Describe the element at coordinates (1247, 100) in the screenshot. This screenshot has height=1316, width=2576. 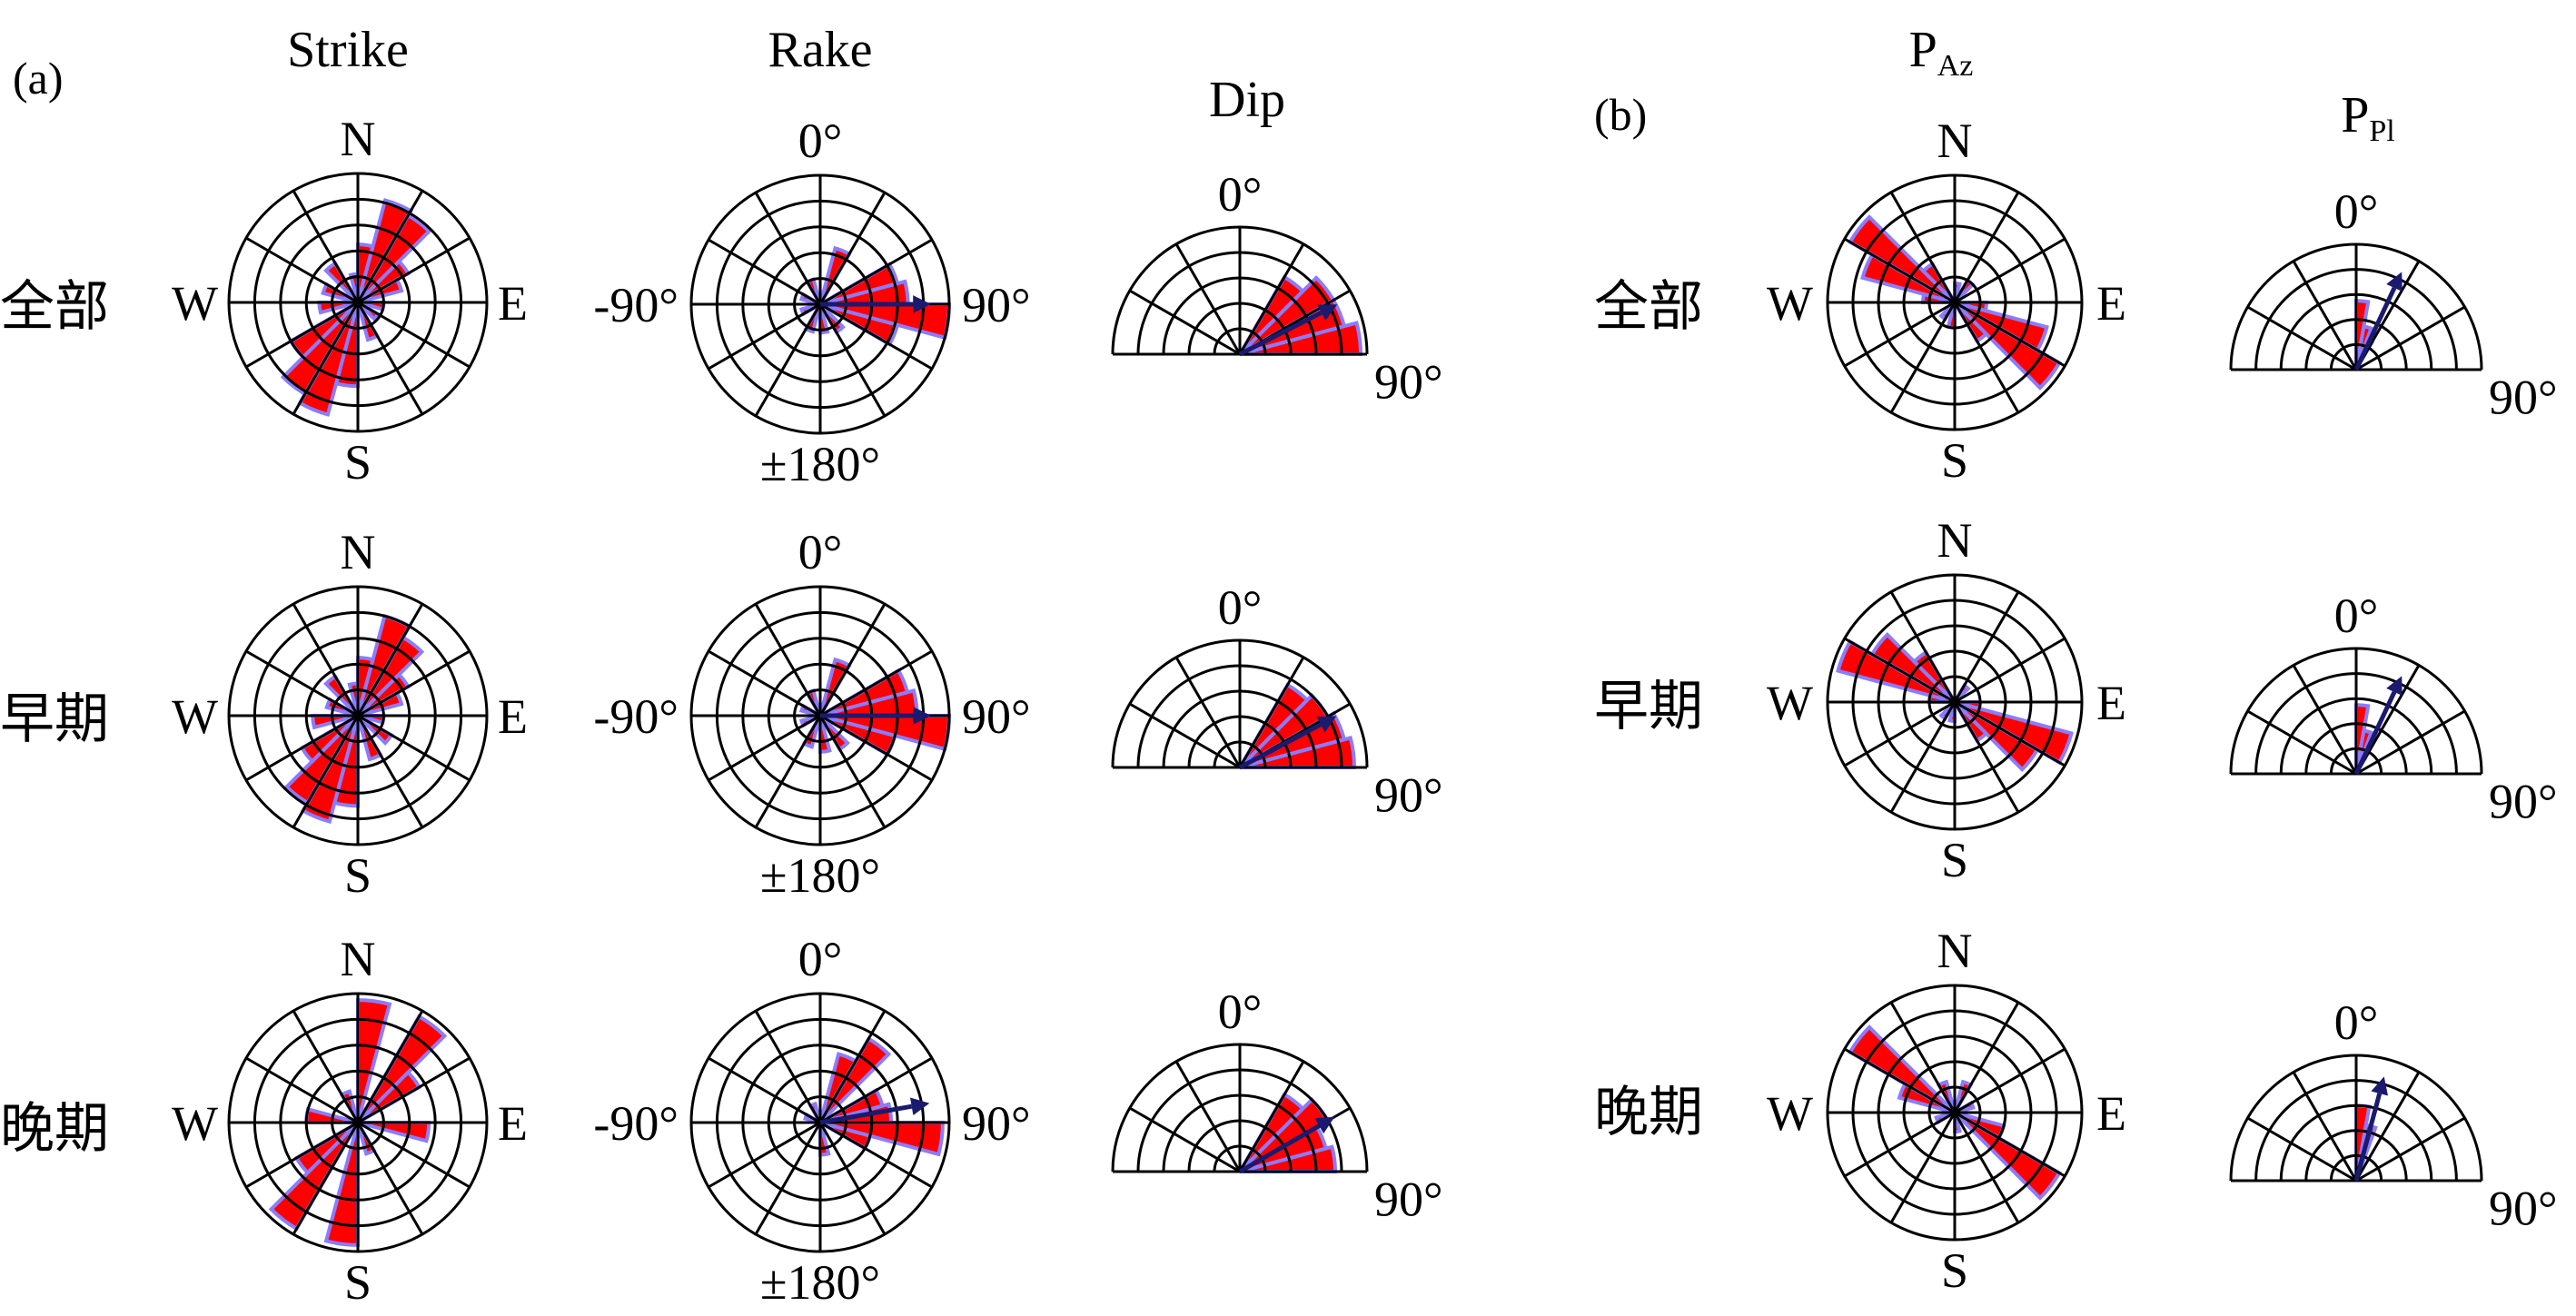
I see `title-dip: Dip` at that location.